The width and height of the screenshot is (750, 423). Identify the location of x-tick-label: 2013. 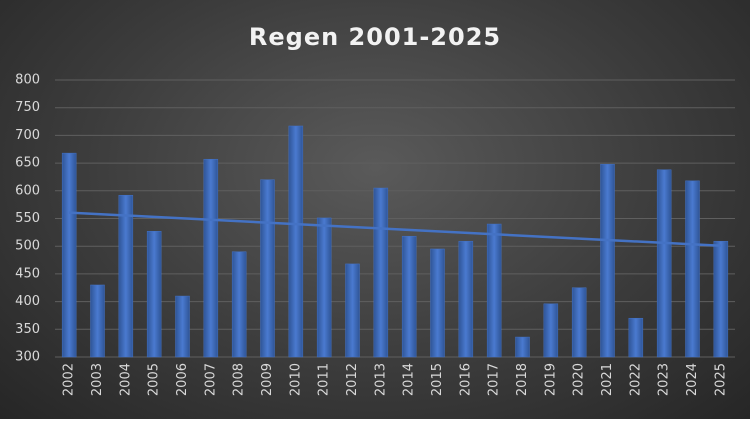
(380, 379).